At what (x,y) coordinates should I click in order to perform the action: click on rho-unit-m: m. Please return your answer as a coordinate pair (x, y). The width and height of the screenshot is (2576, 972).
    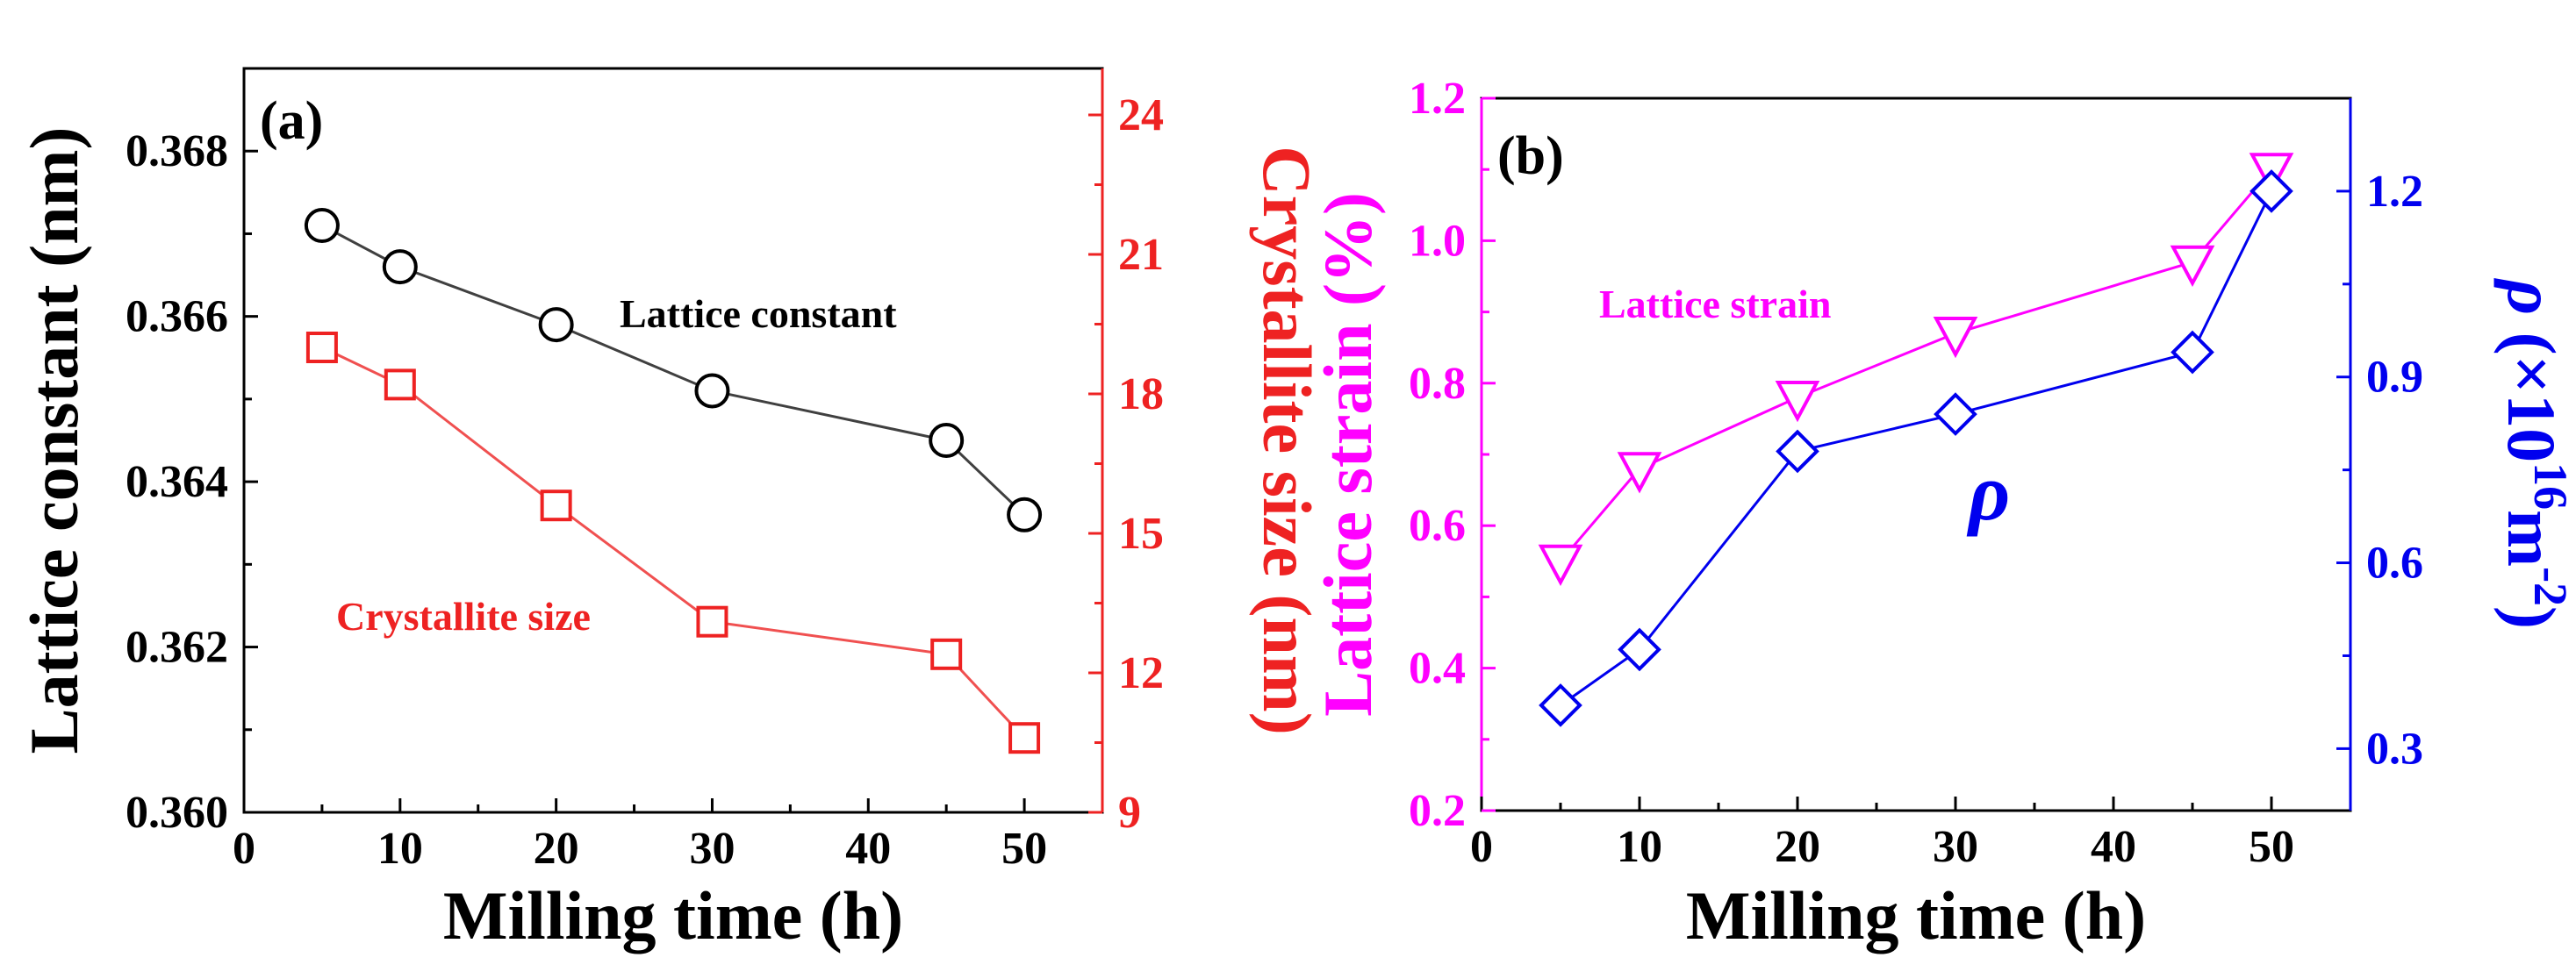
    Looking at the image, I should click on (2531, 539).